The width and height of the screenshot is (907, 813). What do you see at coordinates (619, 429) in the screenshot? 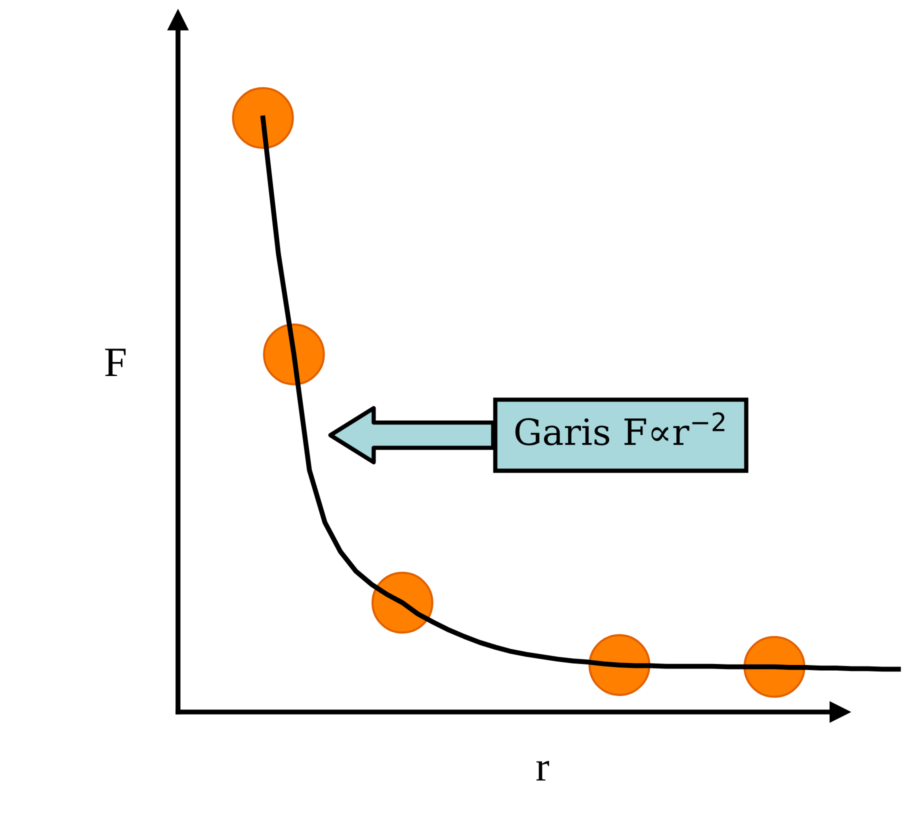
I see `annotation: Garis F∝r$^{−2}$` at bounding box center [619, 429].